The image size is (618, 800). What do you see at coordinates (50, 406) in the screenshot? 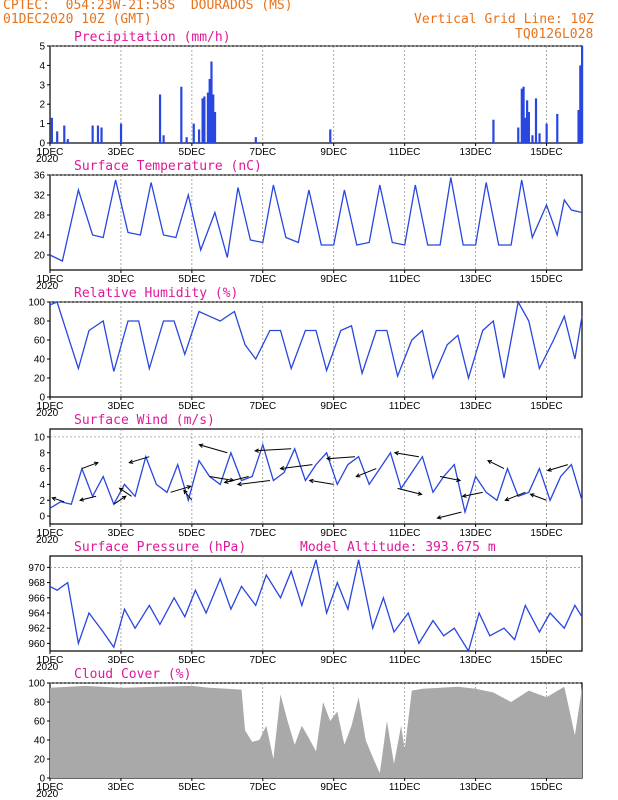
I see `rh-xtick-label: 1DEC` at bounding box center [50, 406].